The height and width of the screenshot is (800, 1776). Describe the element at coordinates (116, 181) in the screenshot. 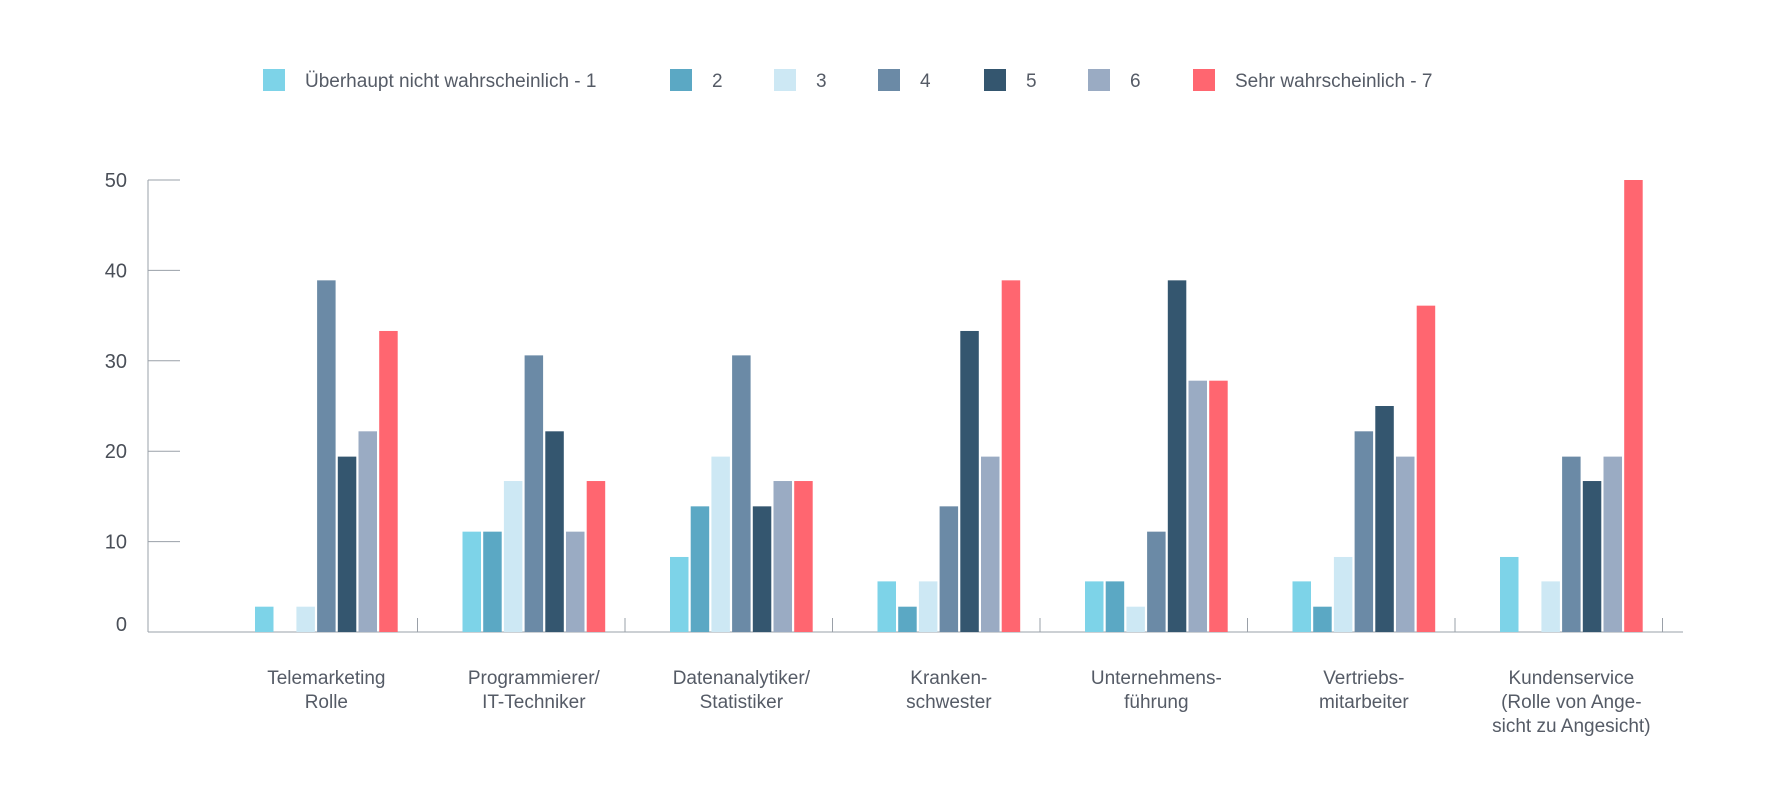

I see `y-tick-label: 50` at that location.